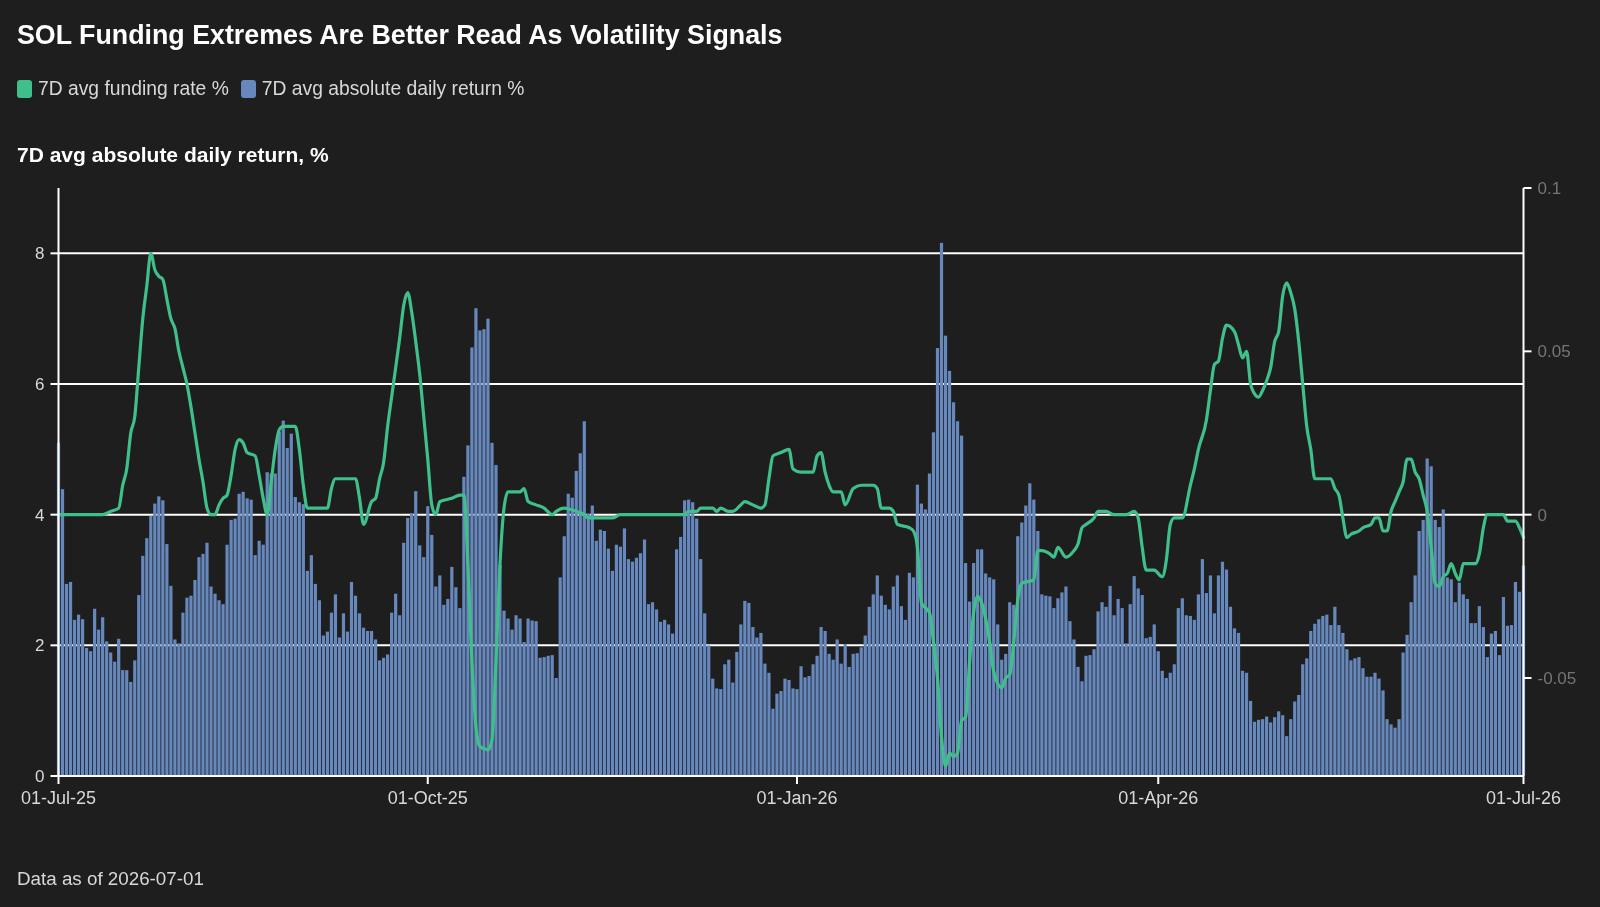  Describe the element at coordinates (393, 89) in the screenshot. I see `legend-label: 7D avg absolute daily return %` at that location.